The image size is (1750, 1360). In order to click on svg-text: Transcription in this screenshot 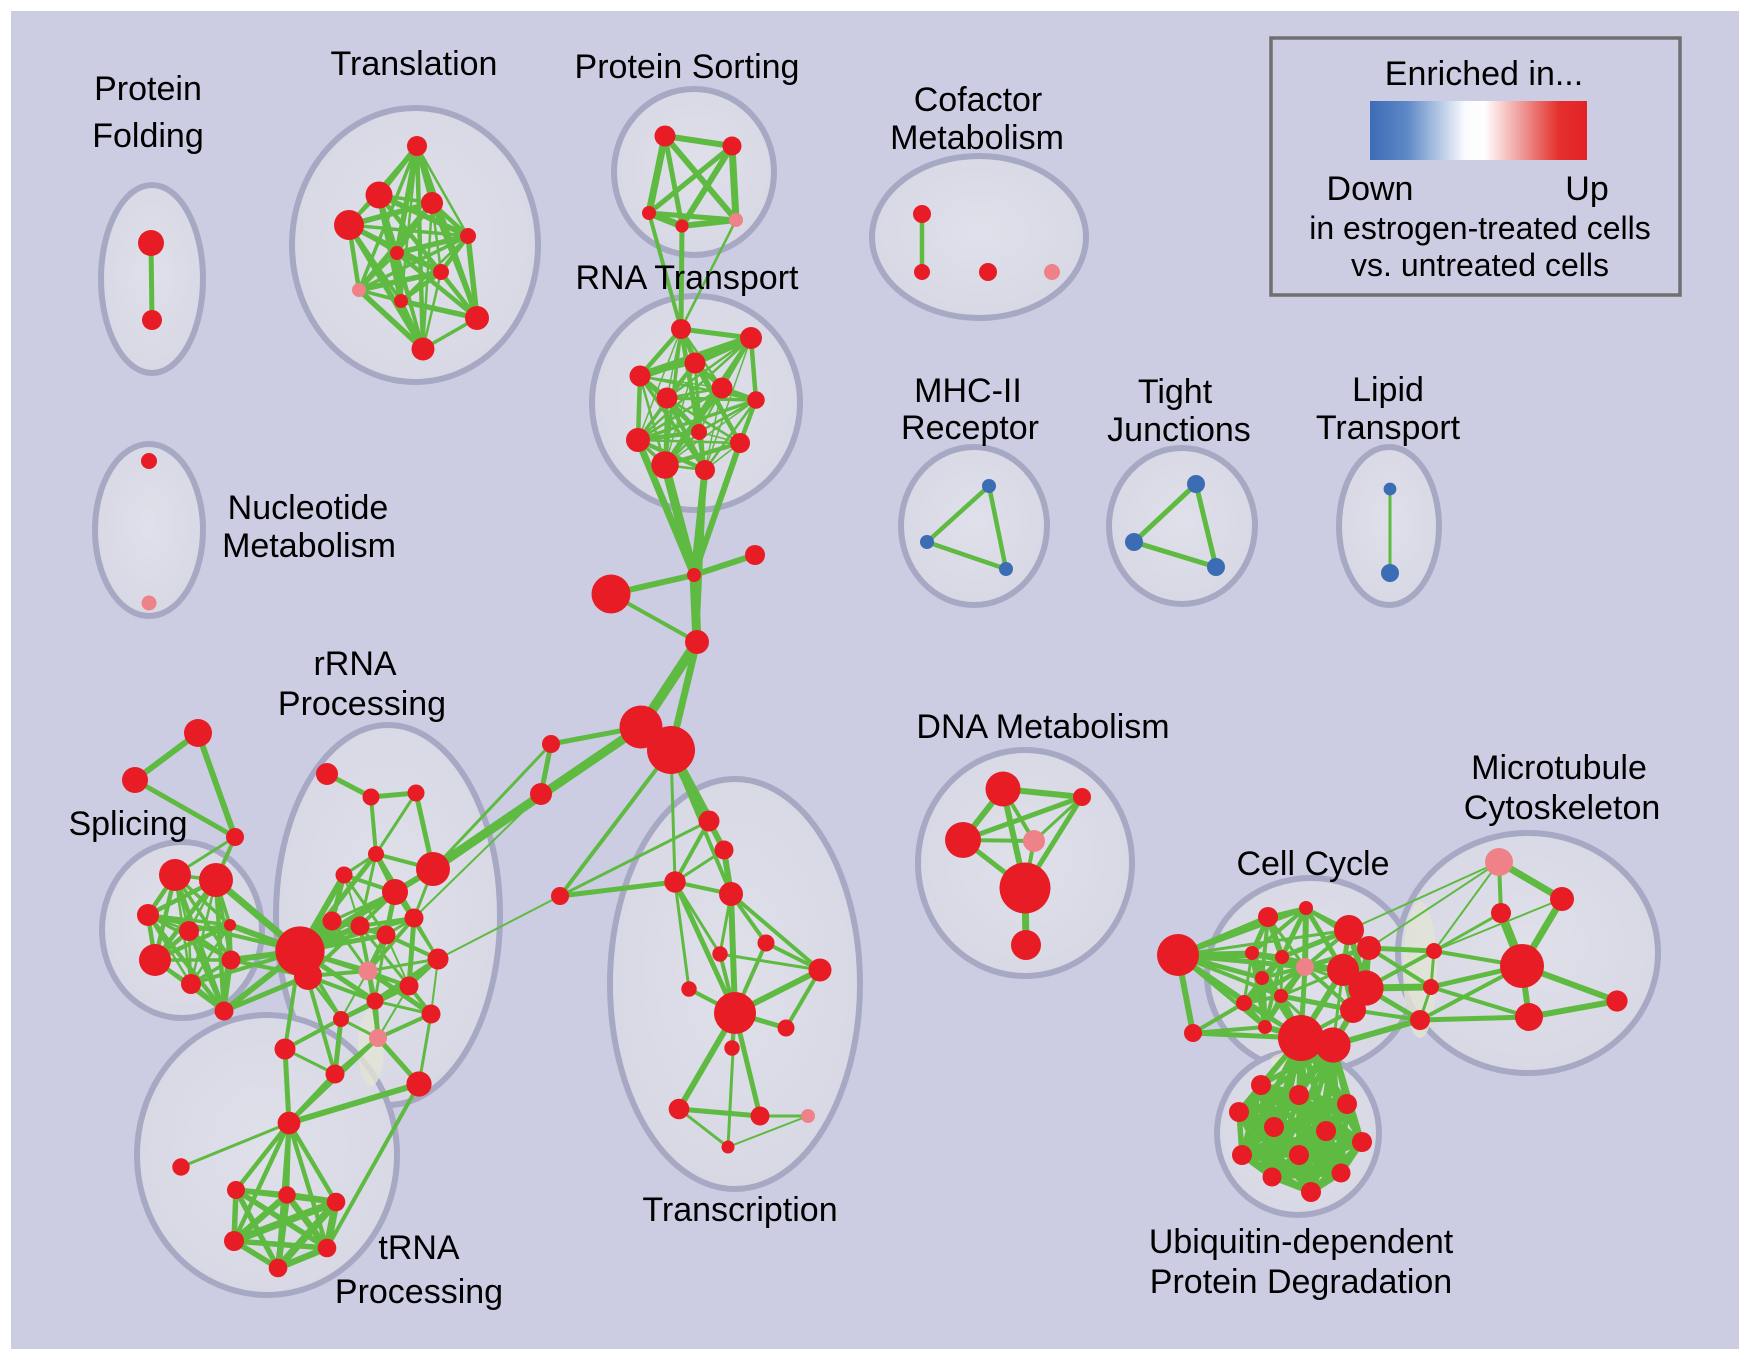, I will do `click(739, 1210)`.